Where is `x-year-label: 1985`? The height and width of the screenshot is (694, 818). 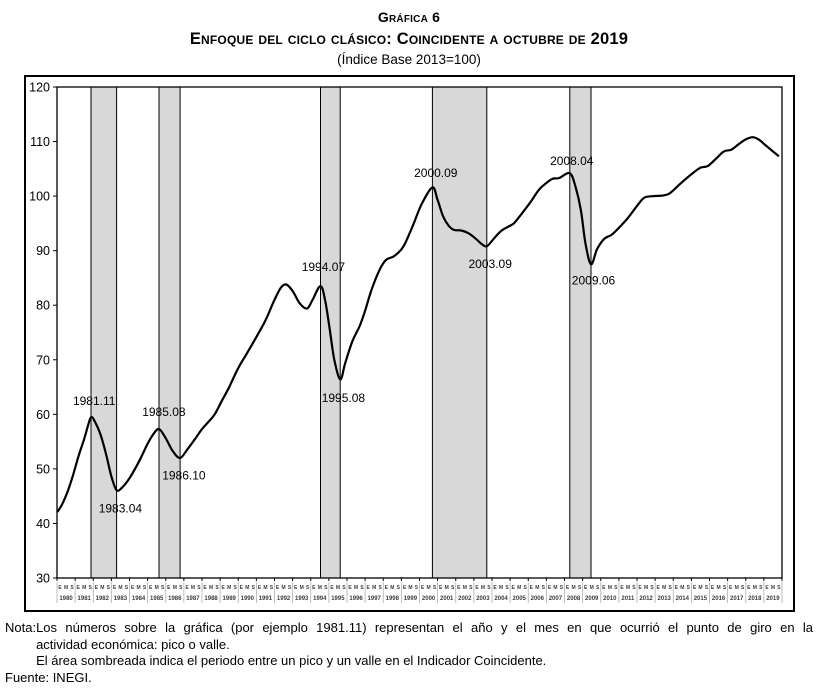 x-year-label: 1985 is located at coordinates (157, 599).